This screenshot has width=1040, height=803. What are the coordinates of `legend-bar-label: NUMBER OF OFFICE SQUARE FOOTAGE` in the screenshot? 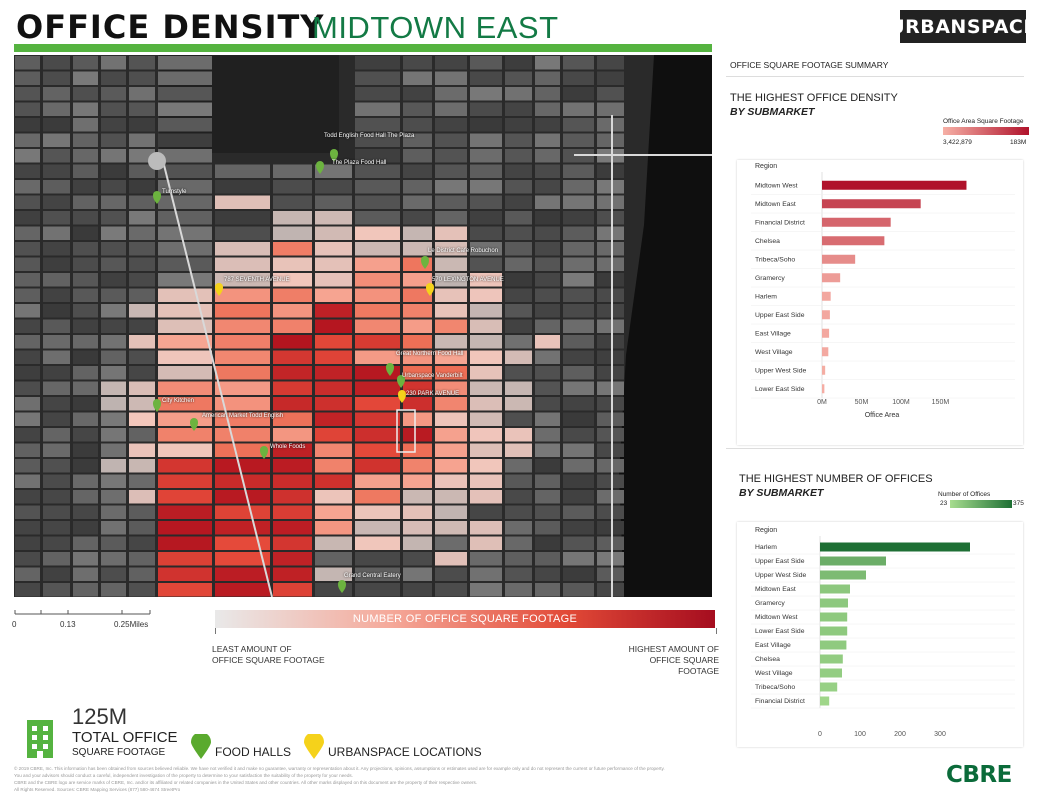 It's located at (465, 619).